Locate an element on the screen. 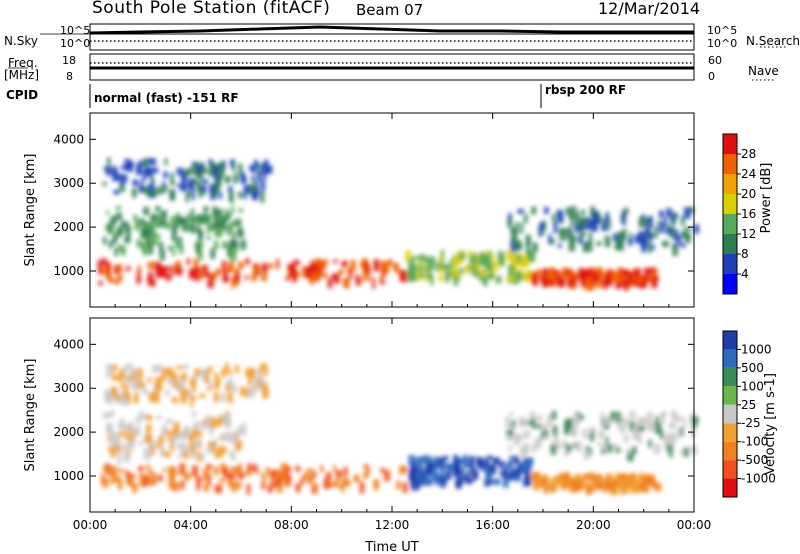  velocity-colorbar: 1000 500 100 25 -25 -100 -500 -1000 is located at coordinates (749, 414).